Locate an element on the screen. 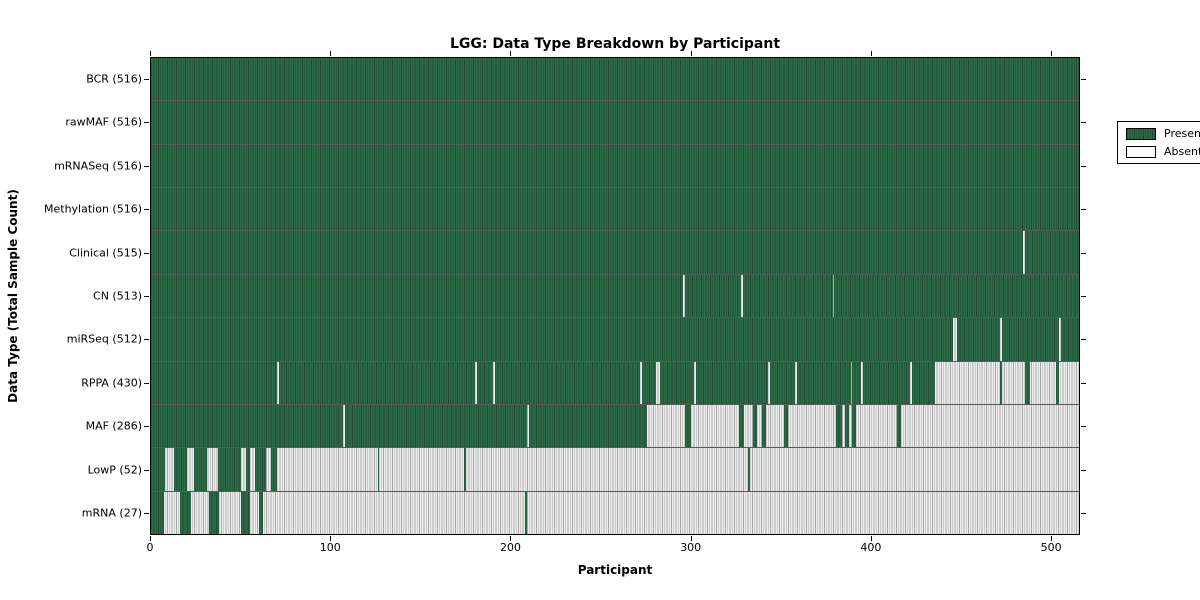 The width and height of the screenshot is (1200, 600). heatmap-row-MAF is located at coordinates (615, 426).